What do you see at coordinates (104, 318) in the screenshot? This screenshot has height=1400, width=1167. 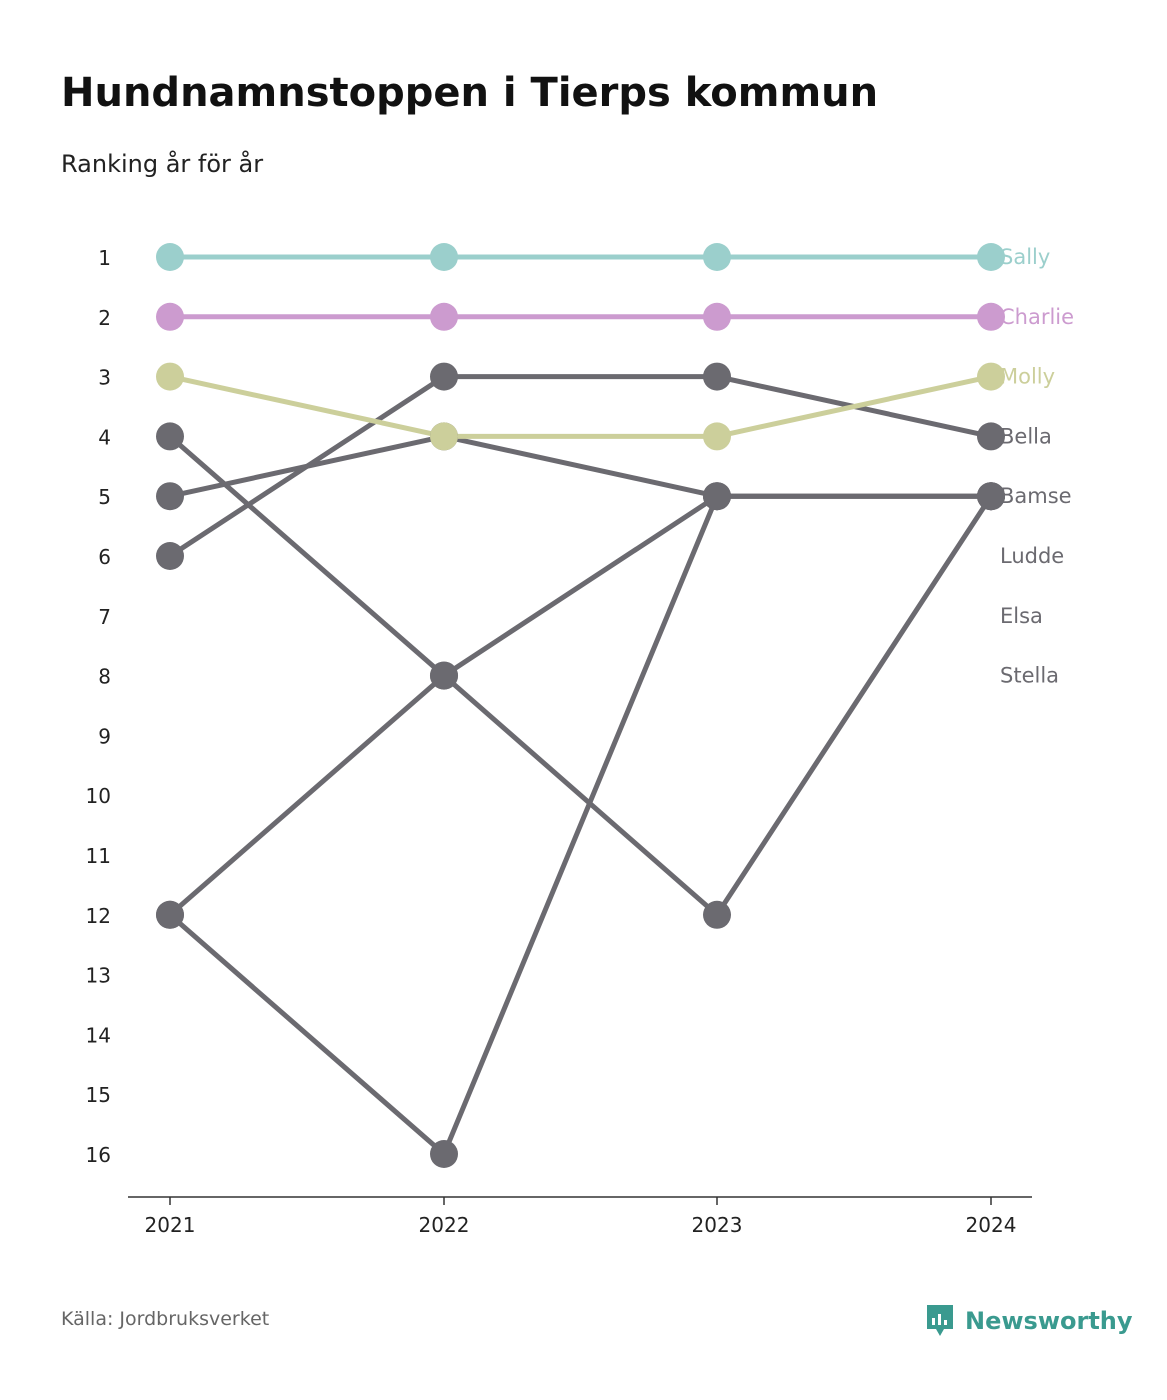 I see `y-tick-label: 2` at bounding box center [104, 318].